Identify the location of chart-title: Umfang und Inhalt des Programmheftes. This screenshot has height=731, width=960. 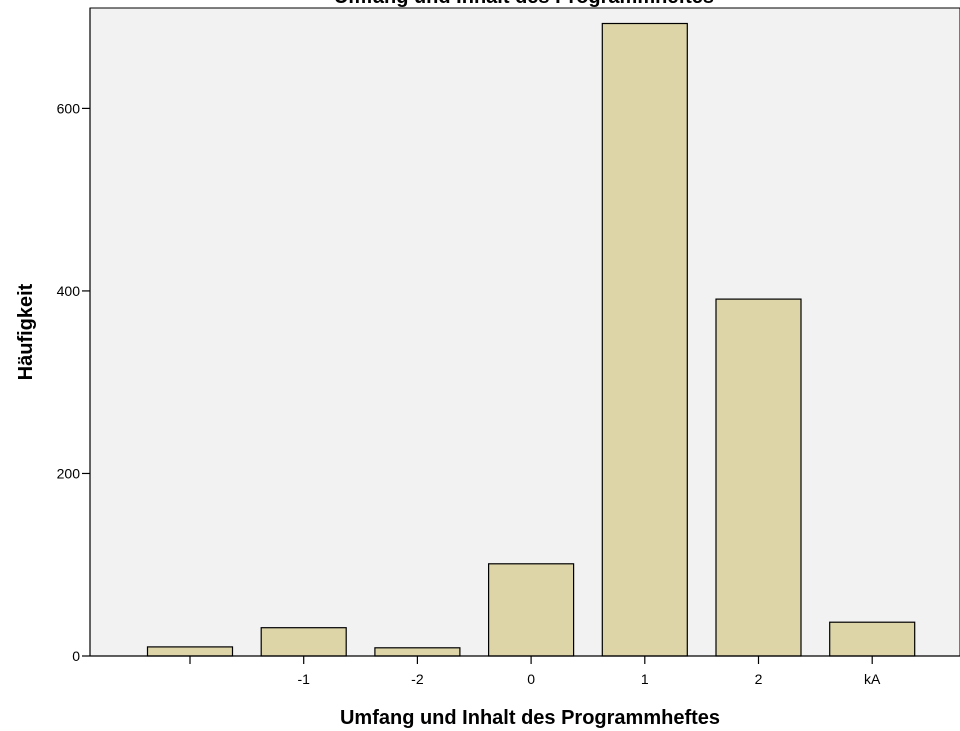
(524, 4).